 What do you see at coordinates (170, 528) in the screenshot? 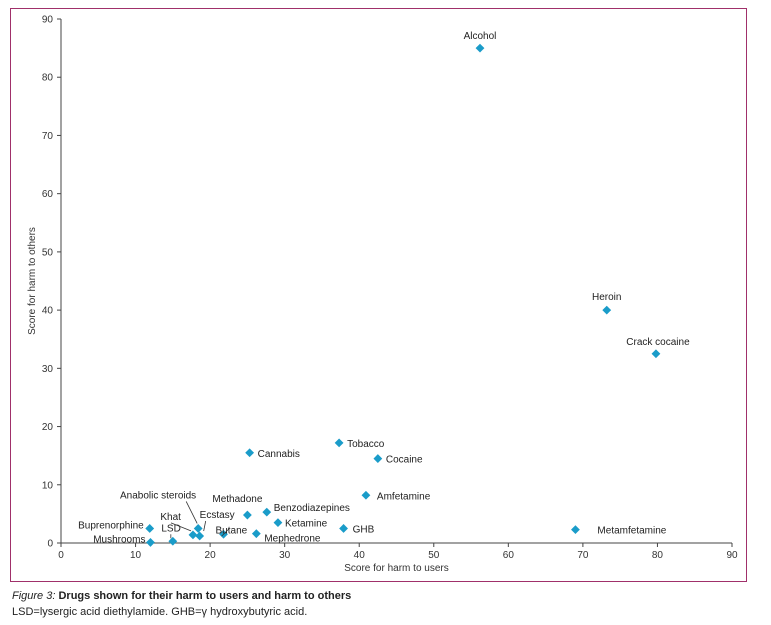
I see `data-label: LSD` at bounding box center [170, 528].